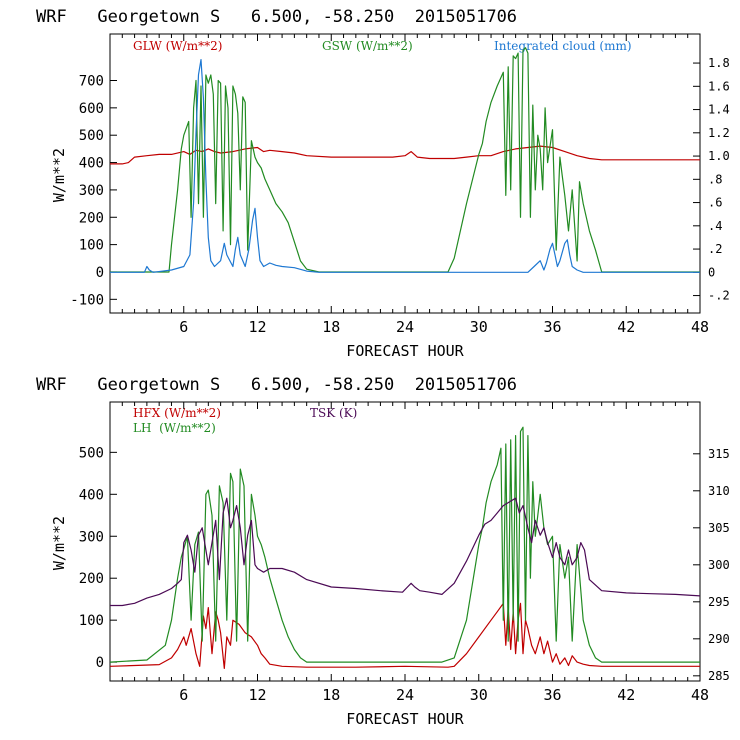 The height and width of the screenshot is (740, 740). Describe the element at coordinates (719, 133) in the screenshot. I see `y2-tick-label: 1.2` at that location.